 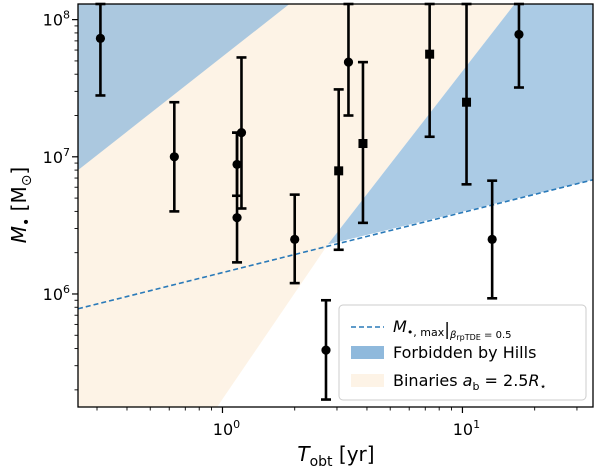 What do you see at coordinates (452, 329) in the screenshot?
I see `legend-label-max-line: M•, max|βrpTDE = 0.5` at bounding box center [452, 329].